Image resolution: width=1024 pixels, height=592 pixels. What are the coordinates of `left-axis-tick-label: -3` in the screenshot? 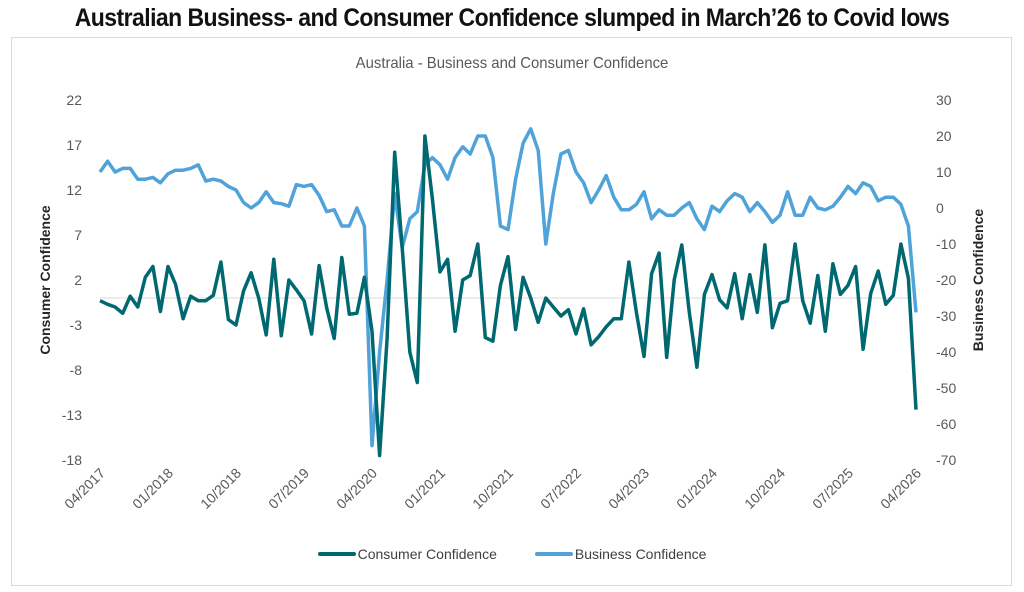 It's located at (76, 325).